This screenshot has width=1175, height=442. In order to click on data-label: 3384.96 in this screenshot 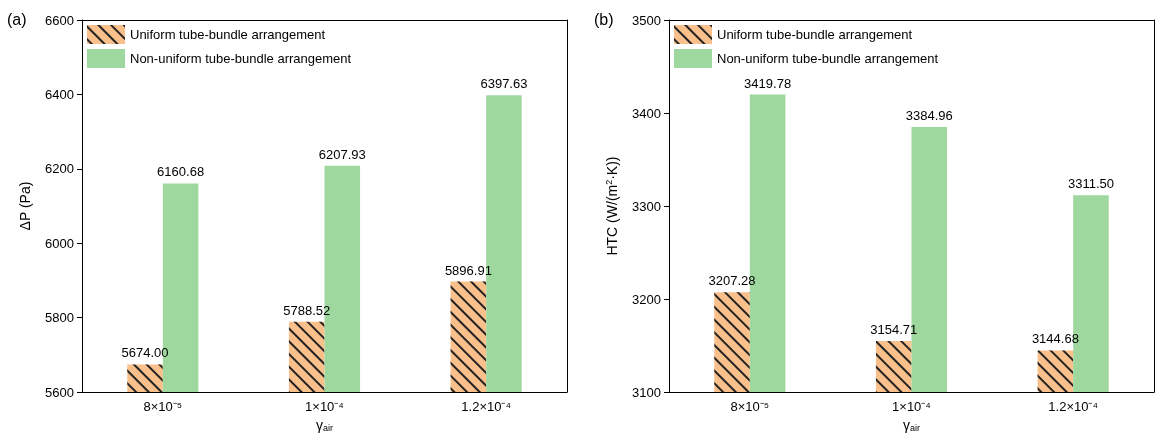, I will do `click(929, 115)`.